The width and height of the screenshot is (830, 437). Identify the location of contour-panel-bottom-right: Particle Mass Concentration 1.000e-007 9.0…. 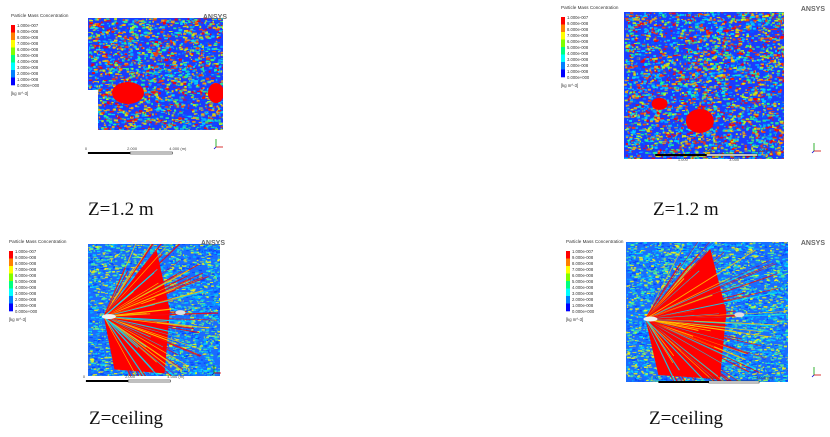
(695, 314).